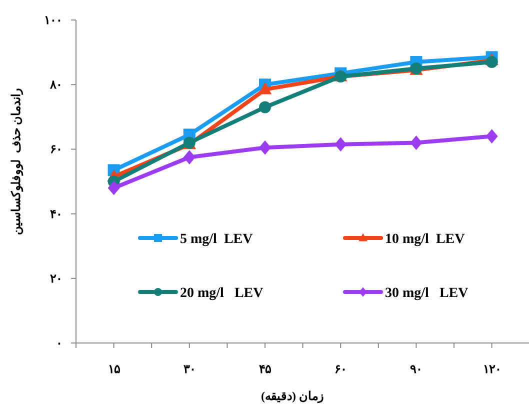 The image size is (529, 405). I want to click on legend-label: 10 mg/l LEV, so click(425, 239).